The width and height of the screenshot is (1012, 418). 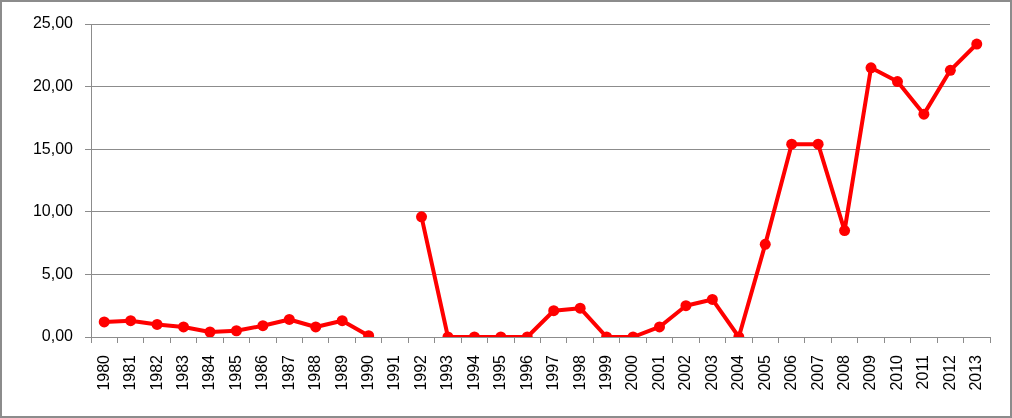 What do you see at coordinates (182, 372) in the screenshot?
I see `x-tick-label: 1983` at bounding box center [182, 372].